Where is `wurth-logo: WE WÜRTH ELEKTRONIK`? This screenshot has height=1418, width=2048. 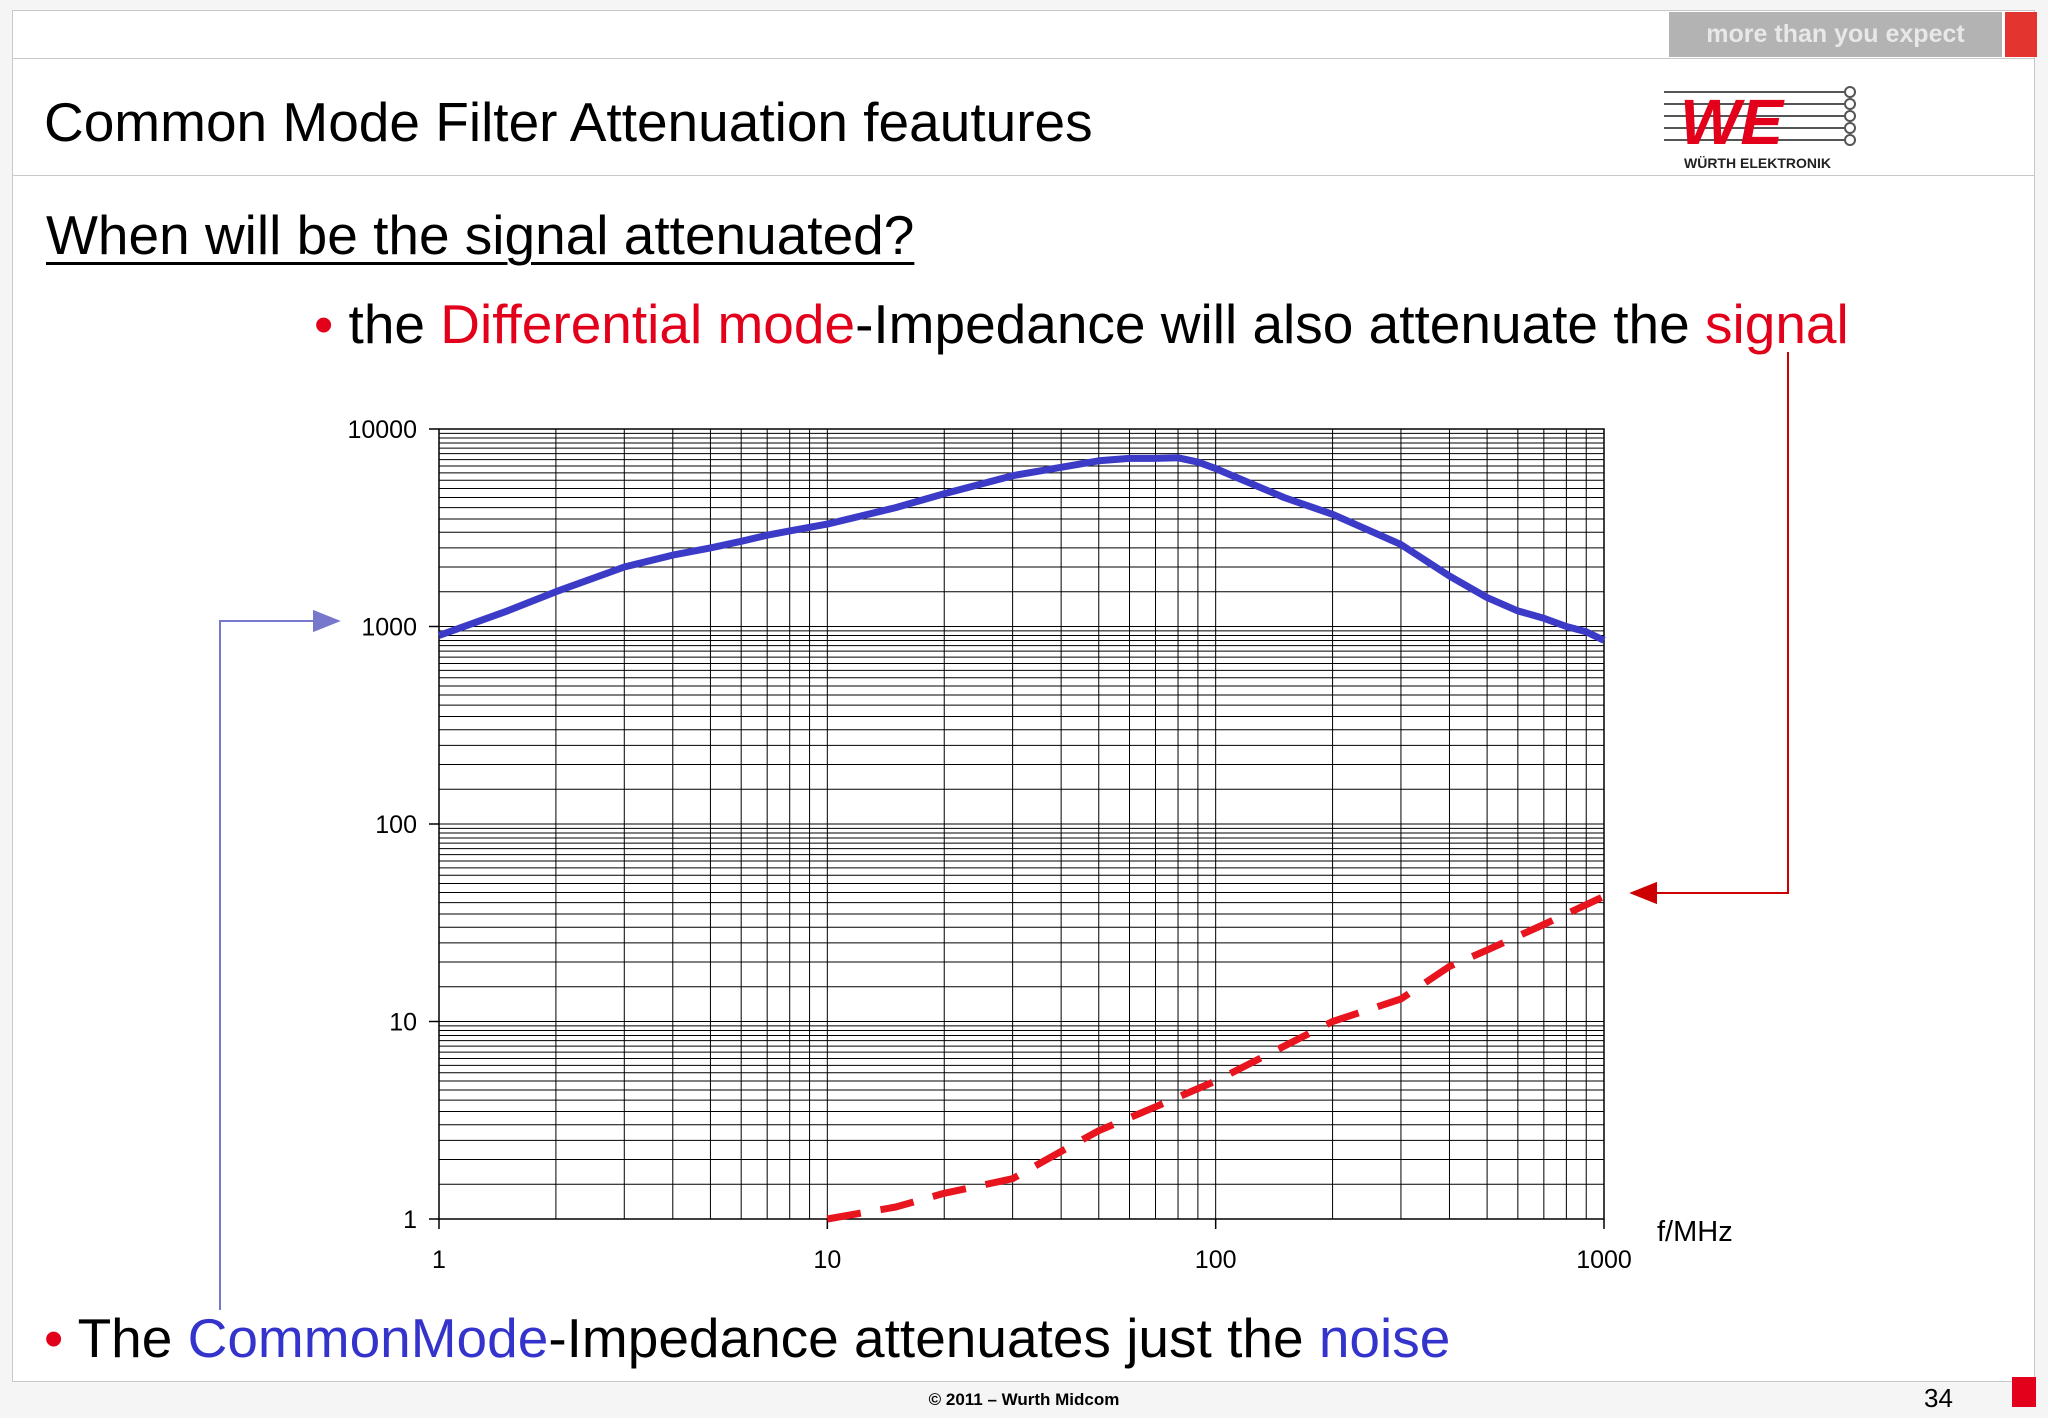
wurth-logo: WE WÜRTH ELEKTRONIK is located at coordinates (1760, 128).